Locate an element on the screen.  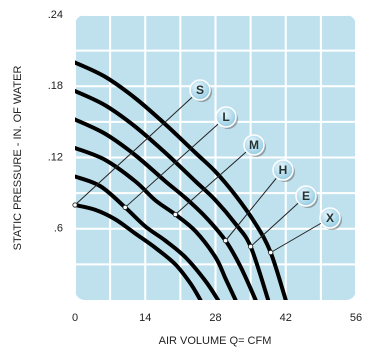
x-tick-label: 14 is located at coordinates (145, 318).